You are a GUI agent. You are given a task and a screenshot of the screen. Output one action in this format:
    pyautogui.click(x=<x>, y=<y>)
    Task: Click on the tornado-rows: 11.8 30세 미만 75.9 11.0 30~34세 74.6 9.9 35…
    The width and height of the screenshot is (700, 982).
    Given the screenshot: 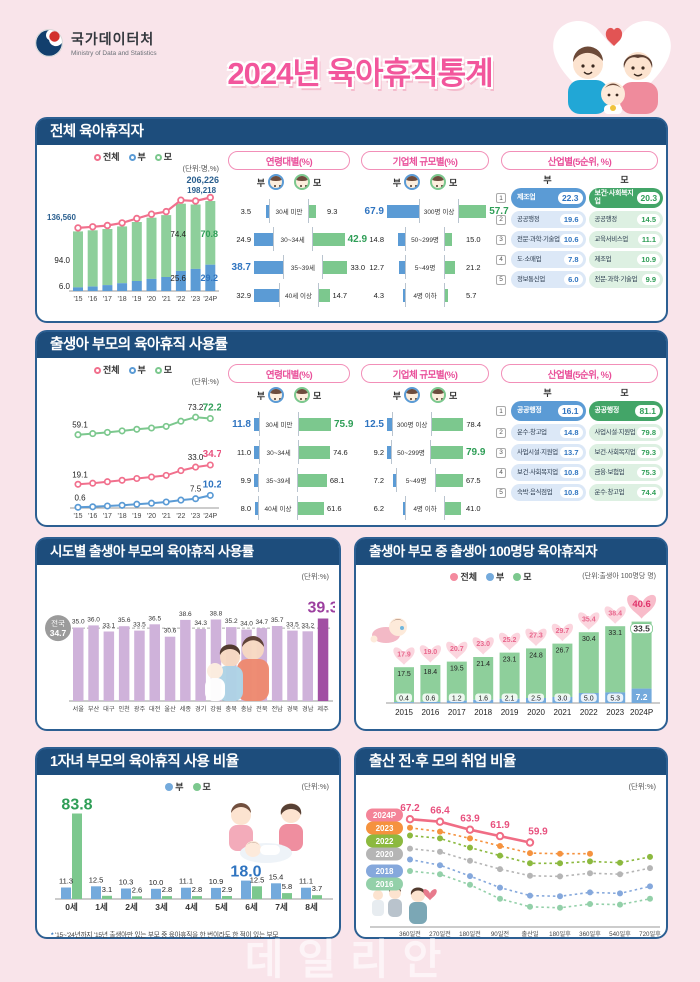 What is the action you would take?
    pyautogui.click(x=289, y=466)
    